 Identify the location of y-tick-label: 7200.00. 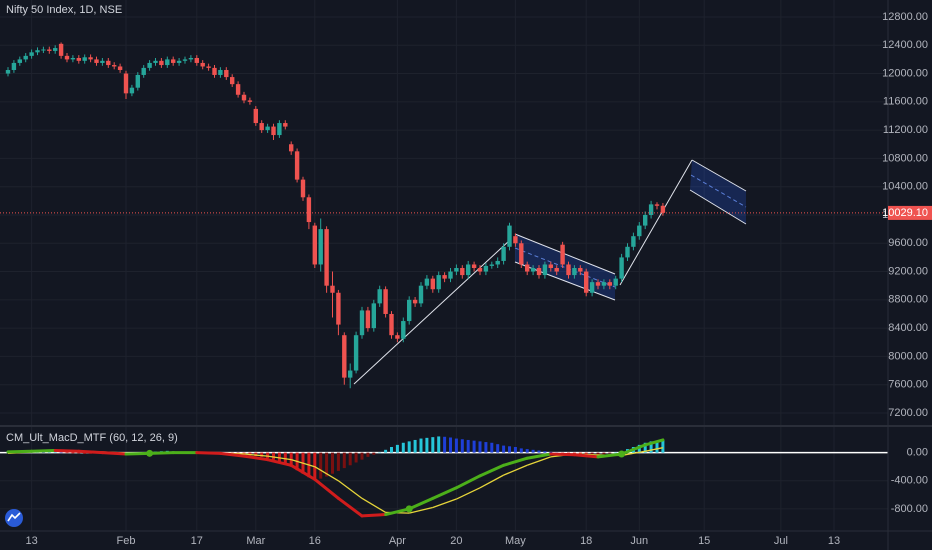
(908, 413).